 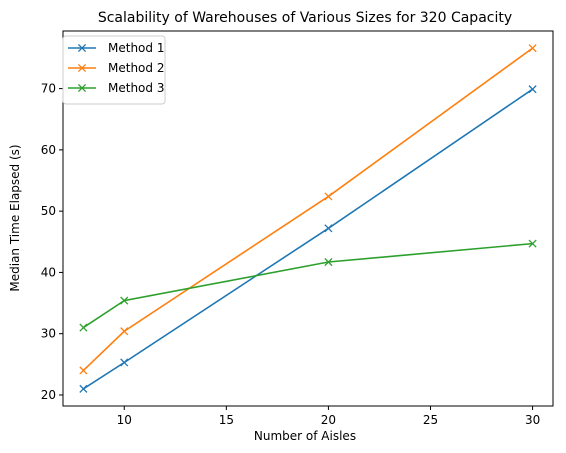 I want to click on y-tick-label: 20, so click(x=48, y=395).